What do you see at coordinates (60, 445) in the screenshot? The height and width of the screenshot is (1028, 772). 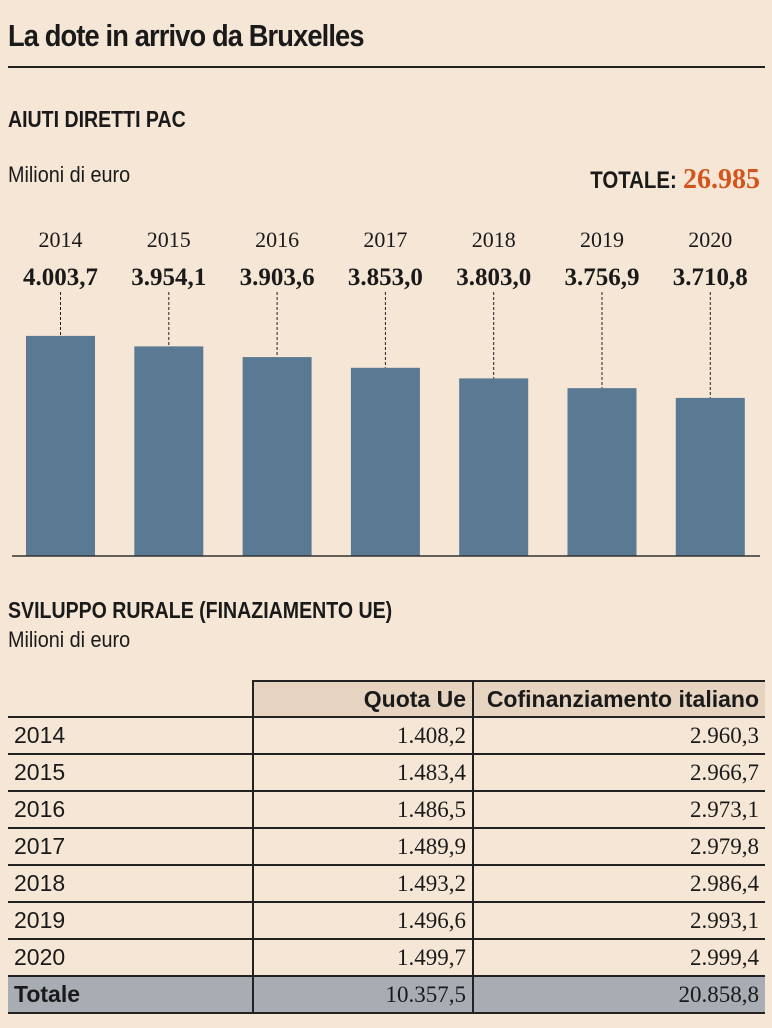 I see `bar-2014` at bounding box center [60, 445].